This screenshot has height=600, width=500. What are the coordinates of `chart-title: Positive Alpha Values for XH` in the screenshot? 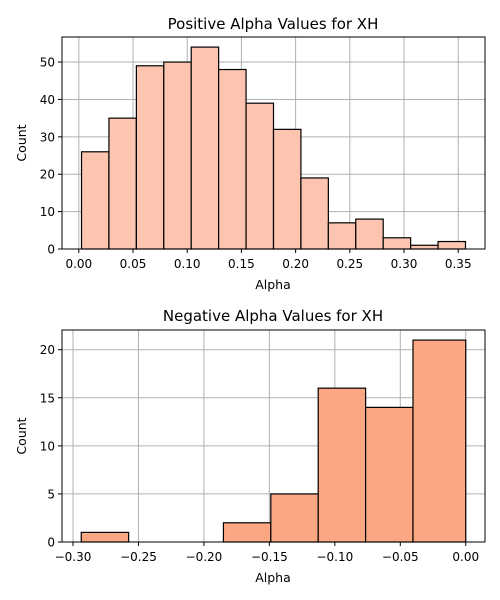 It's located at (273, 24).